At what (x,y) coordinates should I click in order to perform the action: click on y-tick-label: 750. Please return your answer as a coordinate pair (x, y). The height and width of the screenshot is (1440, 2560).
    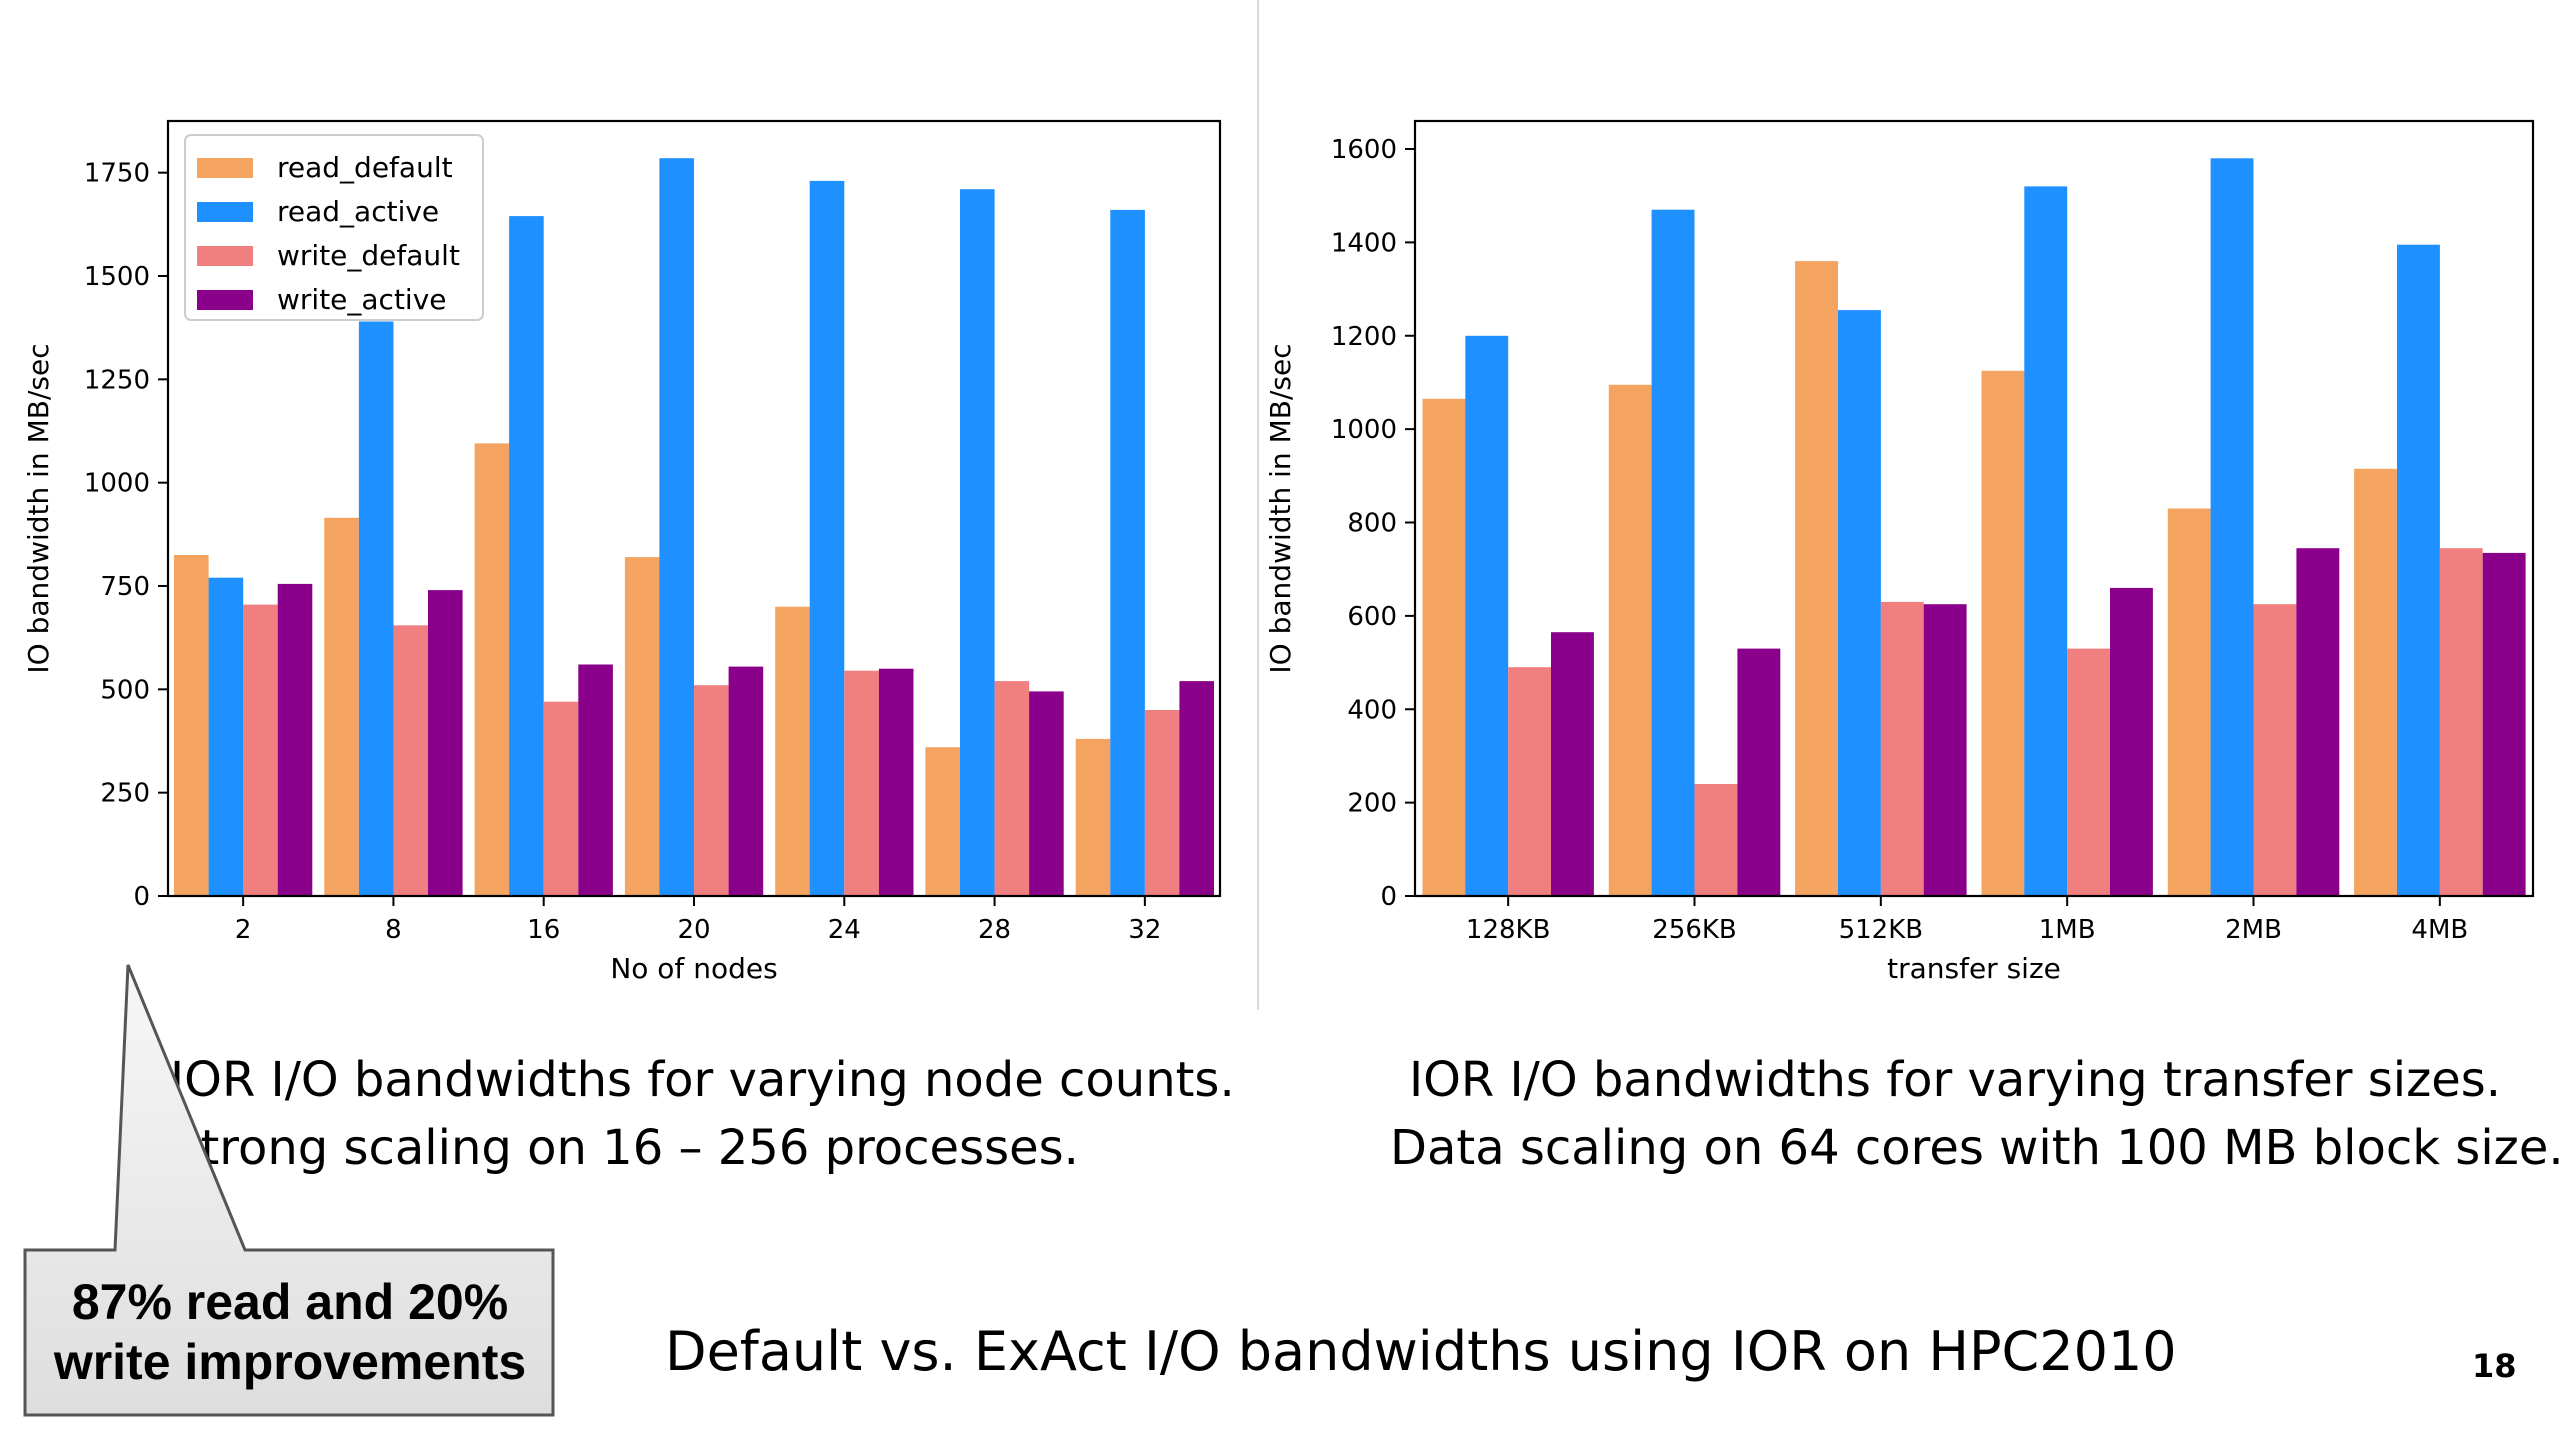
    Looking at the image, I should click on (125, 587).